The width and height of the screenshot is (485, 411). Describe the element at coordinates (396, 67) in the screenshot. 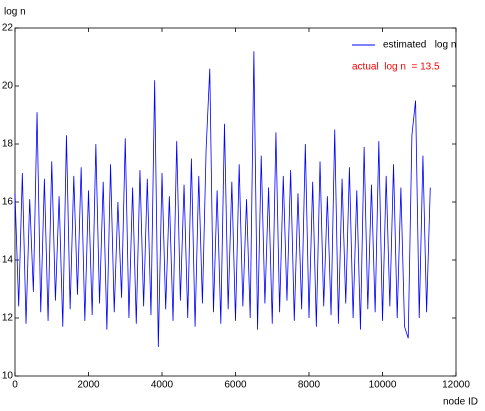

I see `annotation: actual log n = 13.5` at that location.